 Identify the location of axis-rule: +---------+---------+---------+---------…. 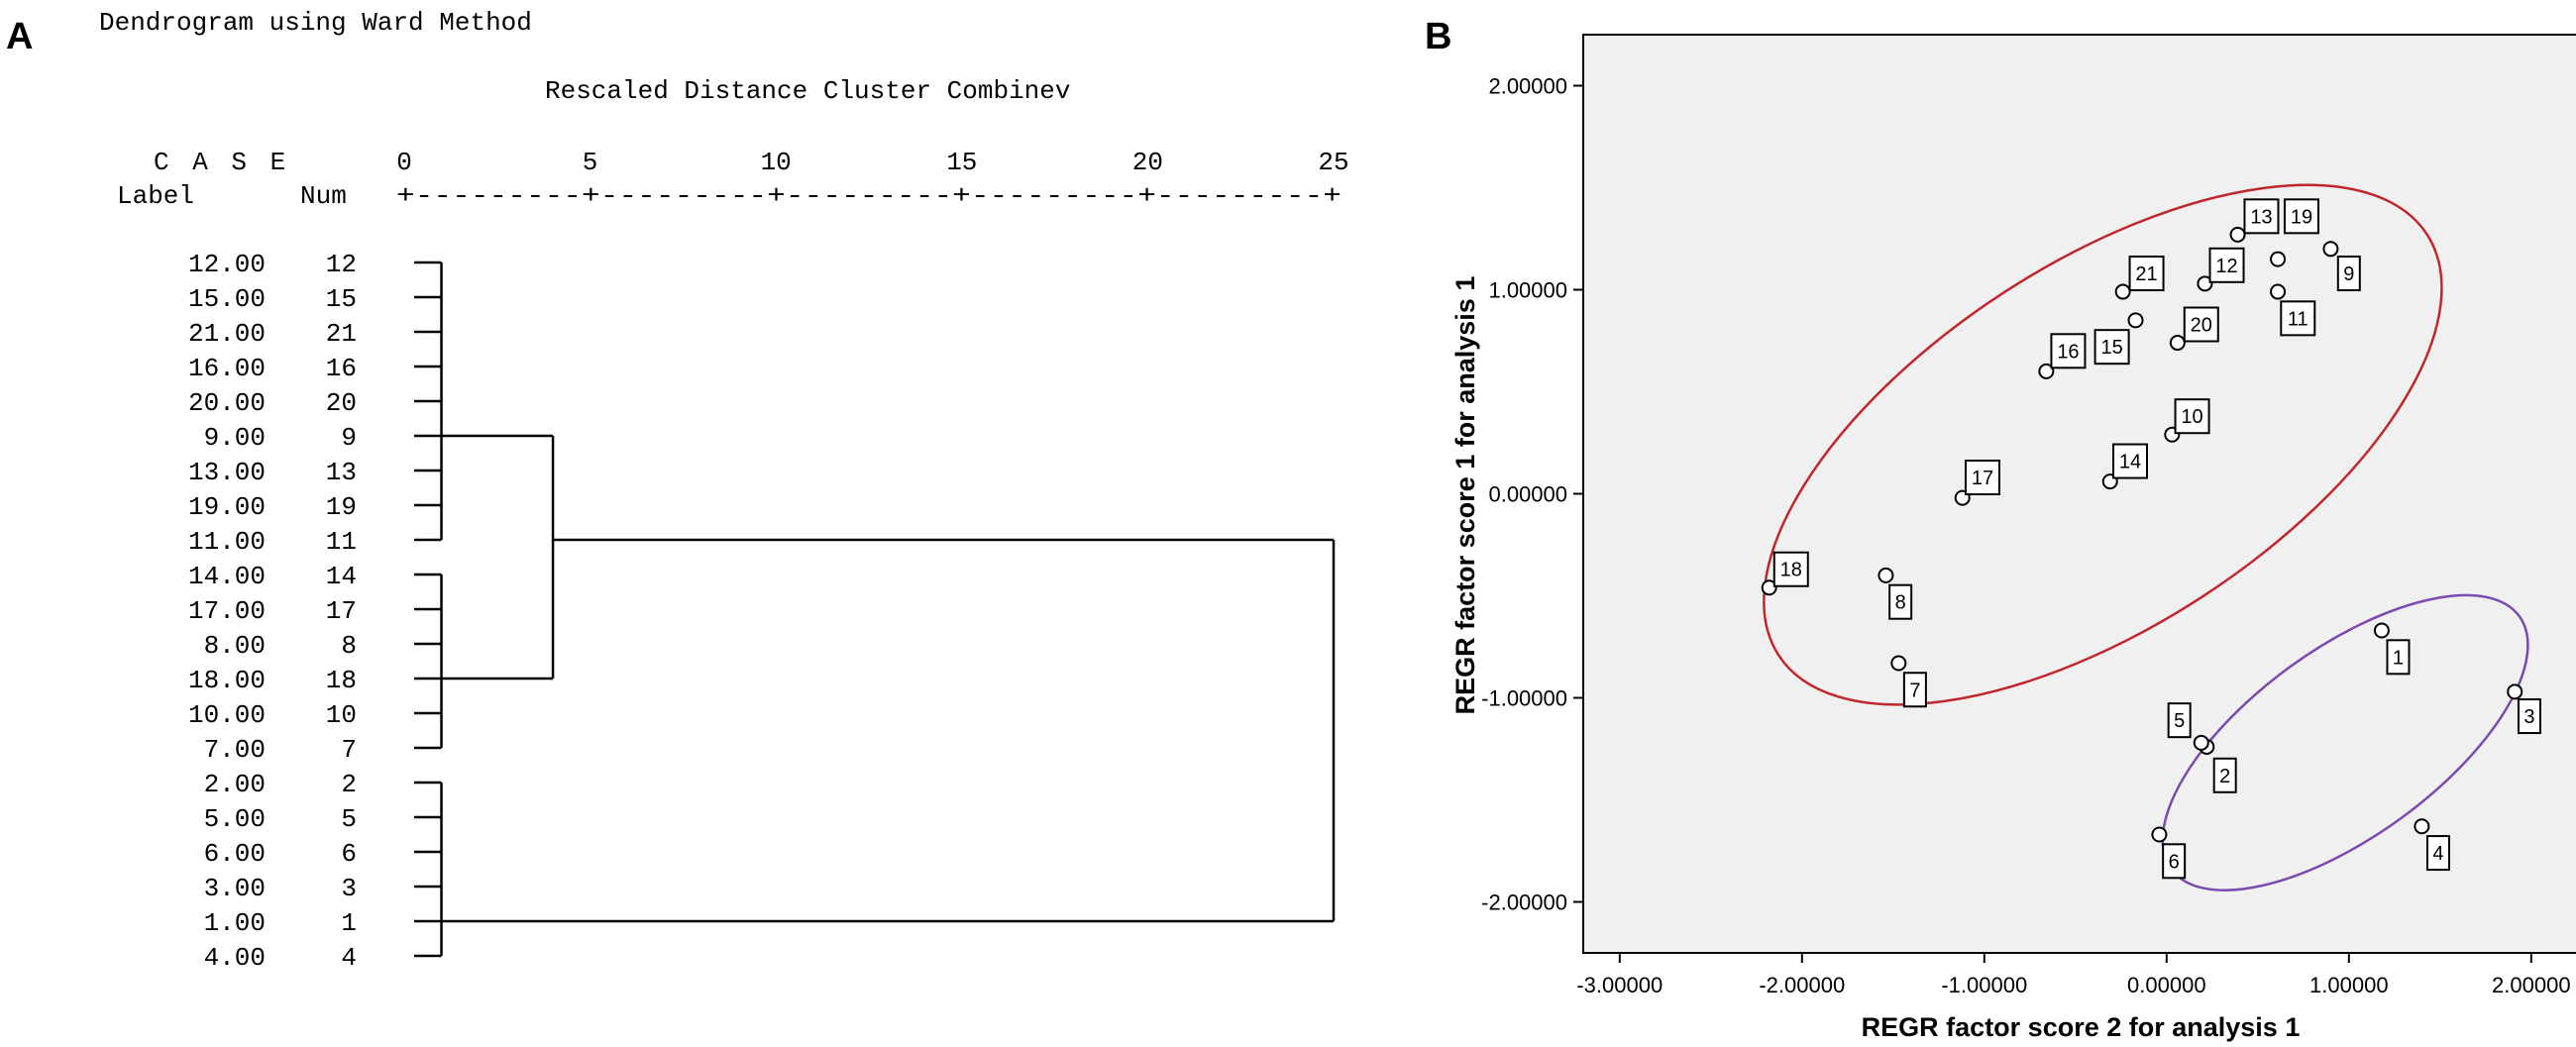
(869, 196).